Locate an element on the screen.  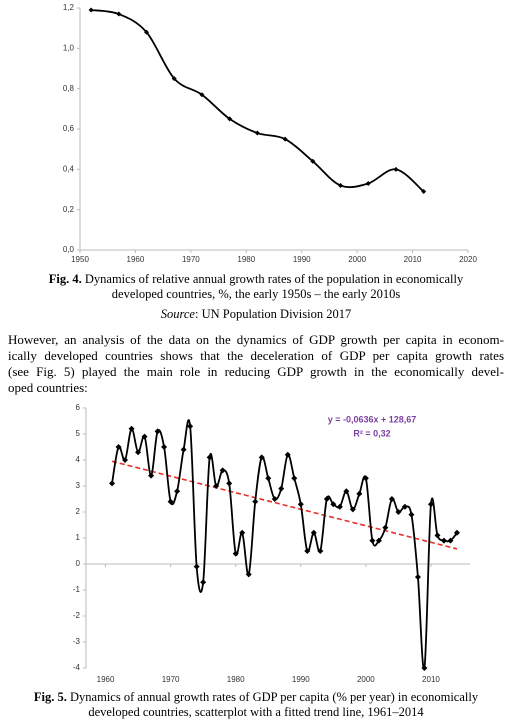
figure-label: Fig. 4. is located at coordinates (65, 279).